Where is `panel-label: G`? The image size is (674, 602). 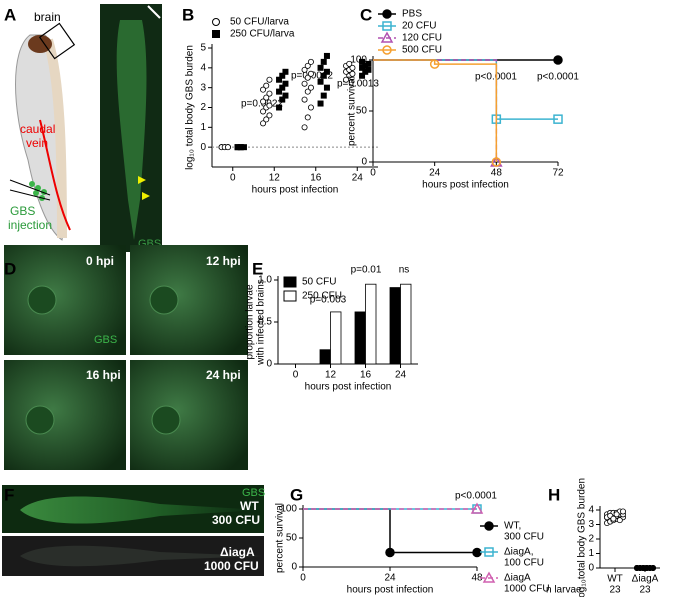 panel-label: G is located at coordinates (296, 494).